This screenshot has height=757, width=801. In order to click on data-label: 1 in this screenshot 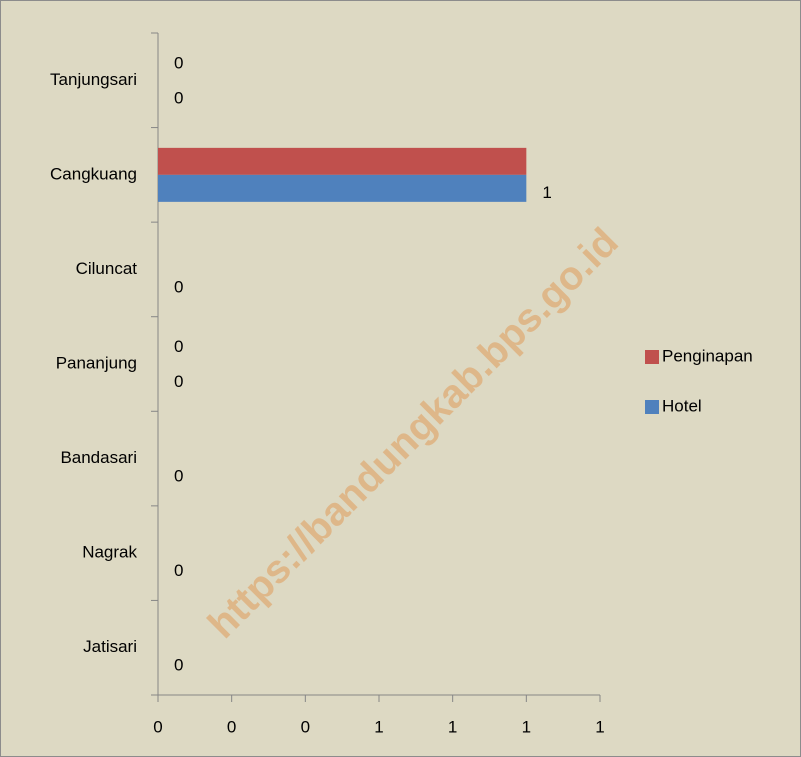, I will do `click(546, 192)`.